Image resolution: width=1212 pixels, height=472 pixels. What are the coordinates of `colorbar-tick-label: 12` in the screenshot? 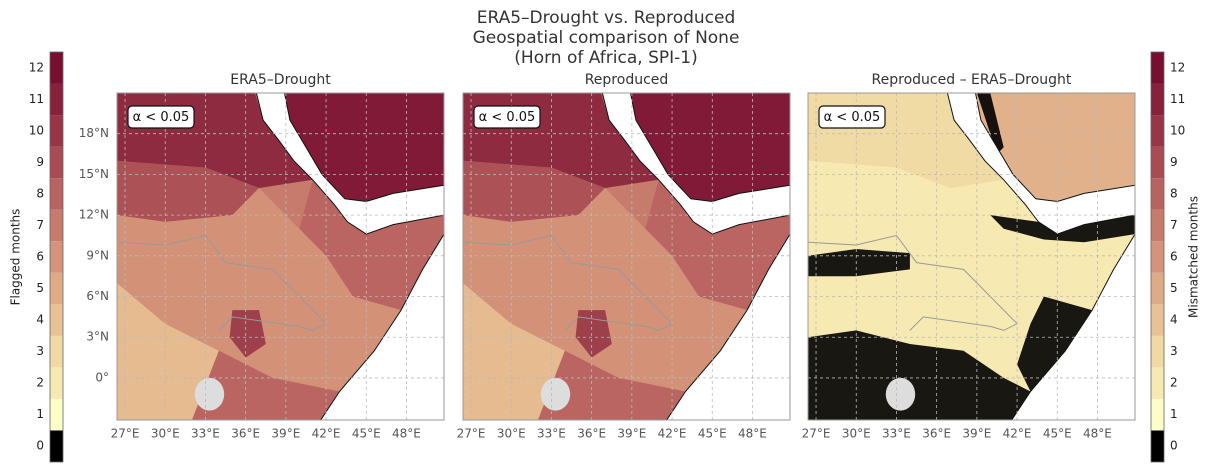 It's located at (36, 67).